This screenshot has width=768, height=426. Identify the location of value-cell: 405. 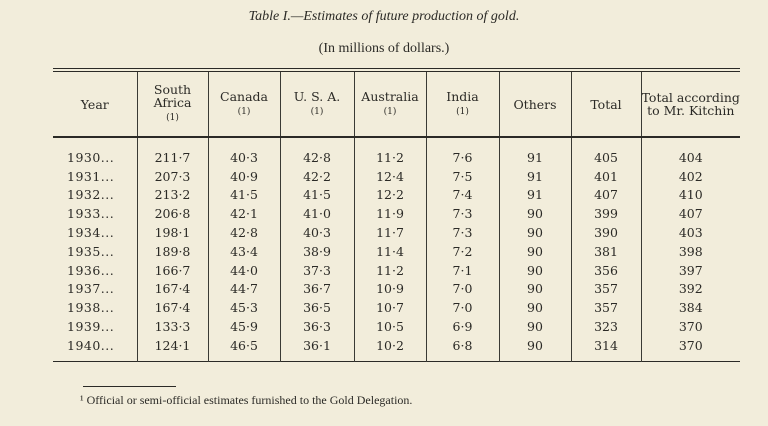
(605, 152).